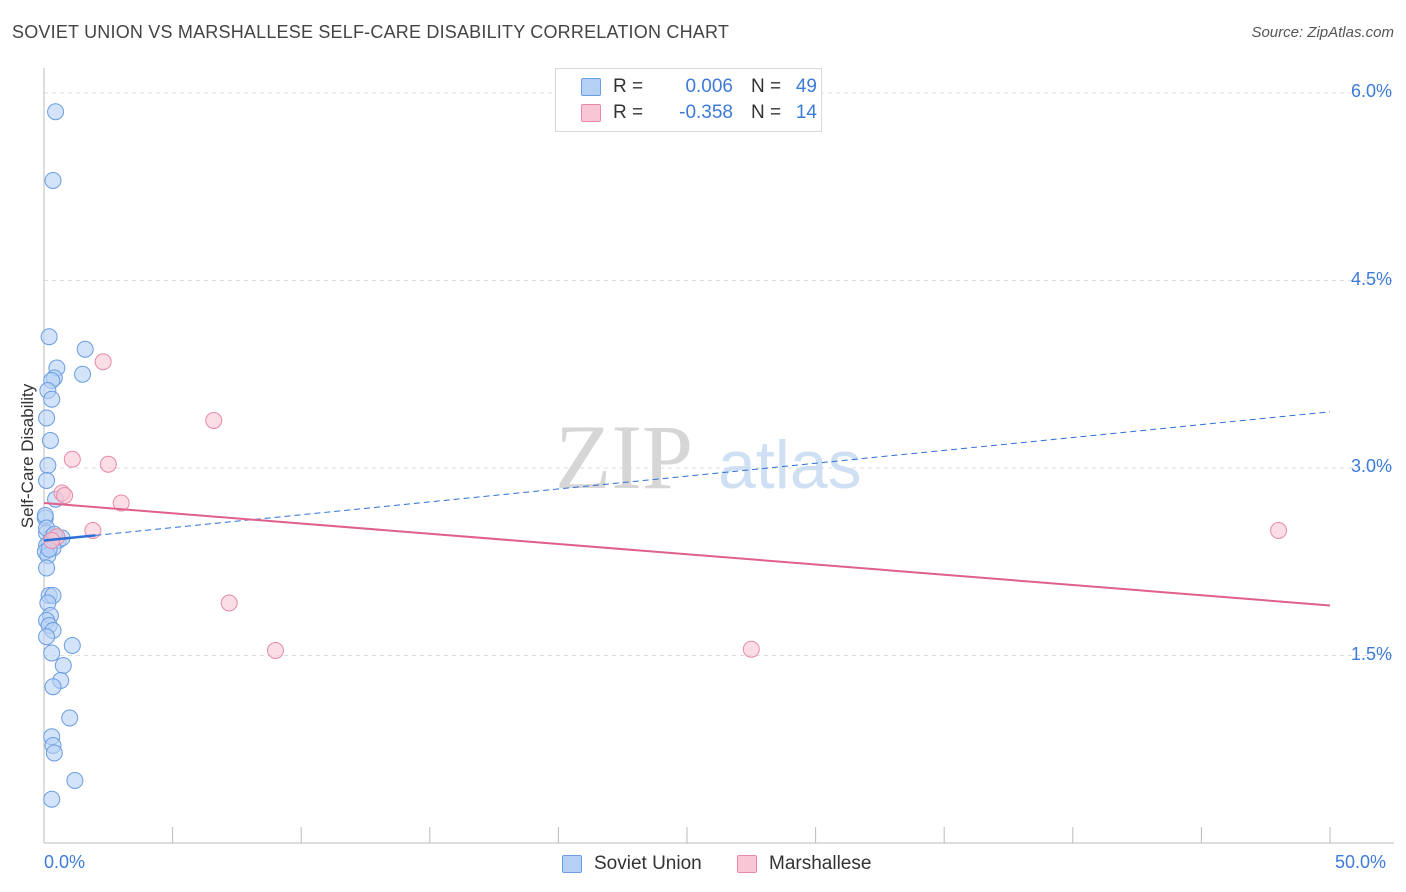 The image size is (1406, 892). I want to click on chart-source: Source: ZipAtlas.com, so click(1322, 32).